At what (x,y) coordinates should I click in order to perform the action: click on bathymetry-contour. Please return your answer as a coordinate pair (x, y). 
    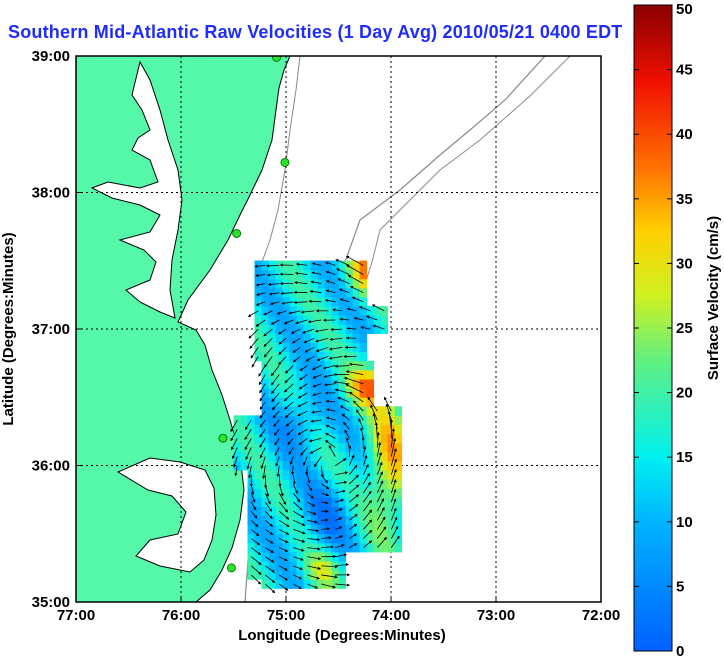
    Looking at the image, I should click on (281, 159).